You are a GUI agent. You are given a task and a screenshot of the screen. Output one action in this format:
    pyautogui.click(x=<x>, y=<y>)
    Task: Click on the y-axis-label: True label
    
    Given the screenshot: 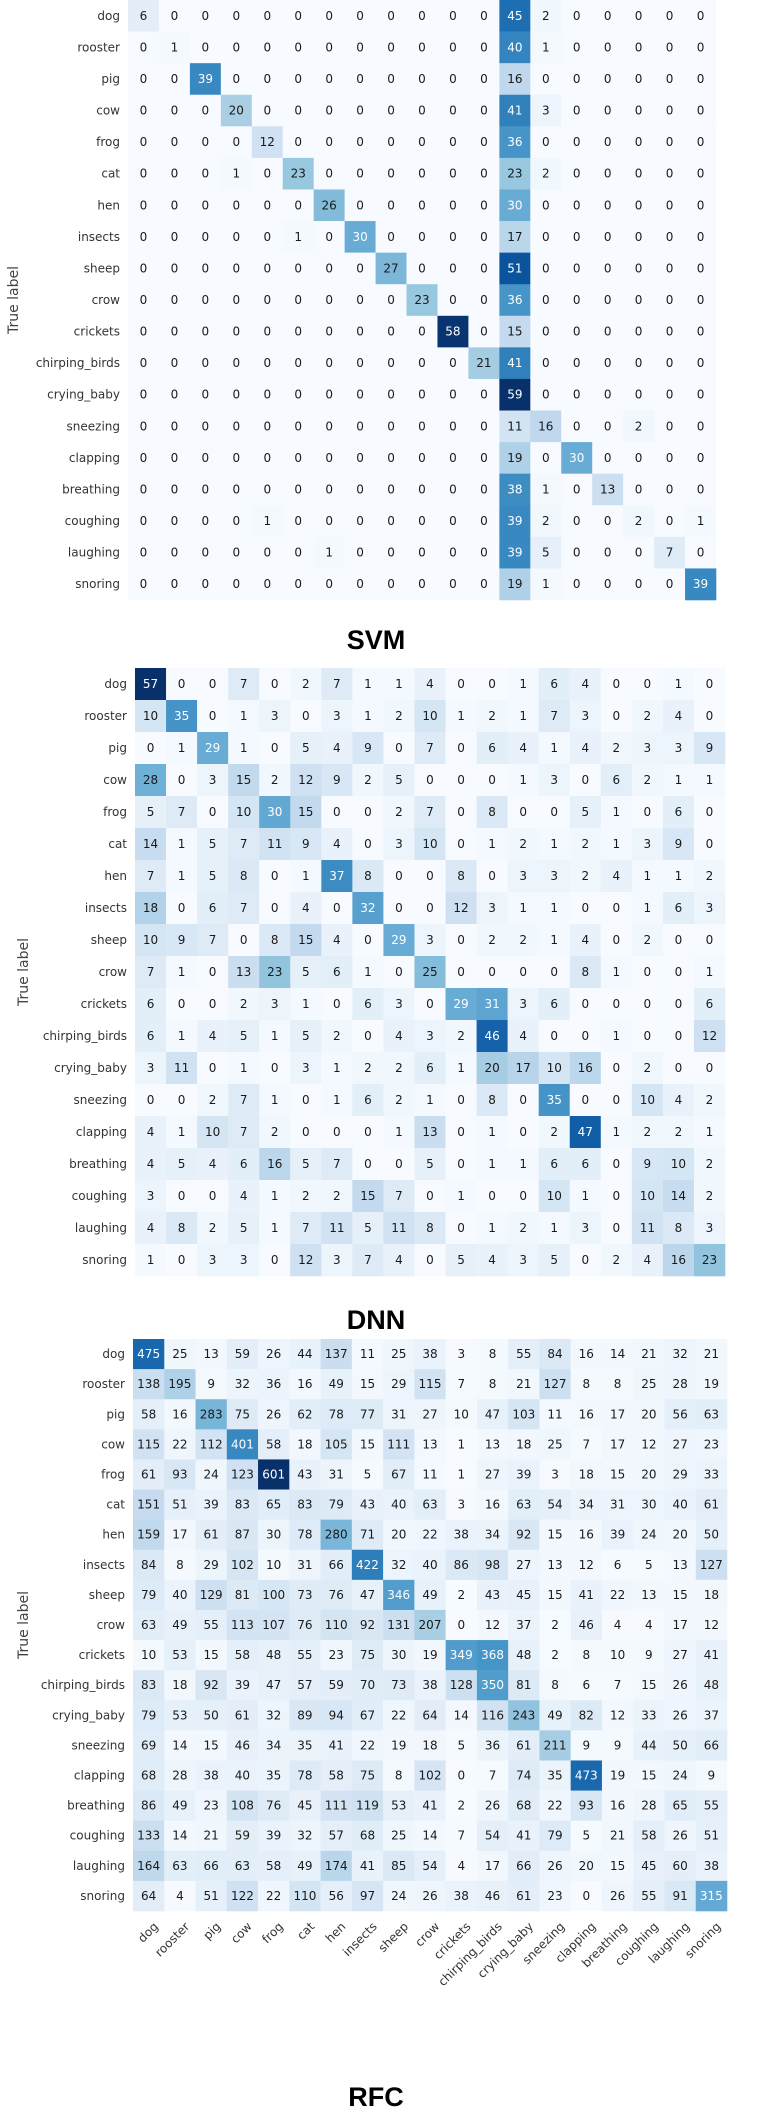 What is the action you would take?
    pyautogui.click(x=24, y=1625)
    